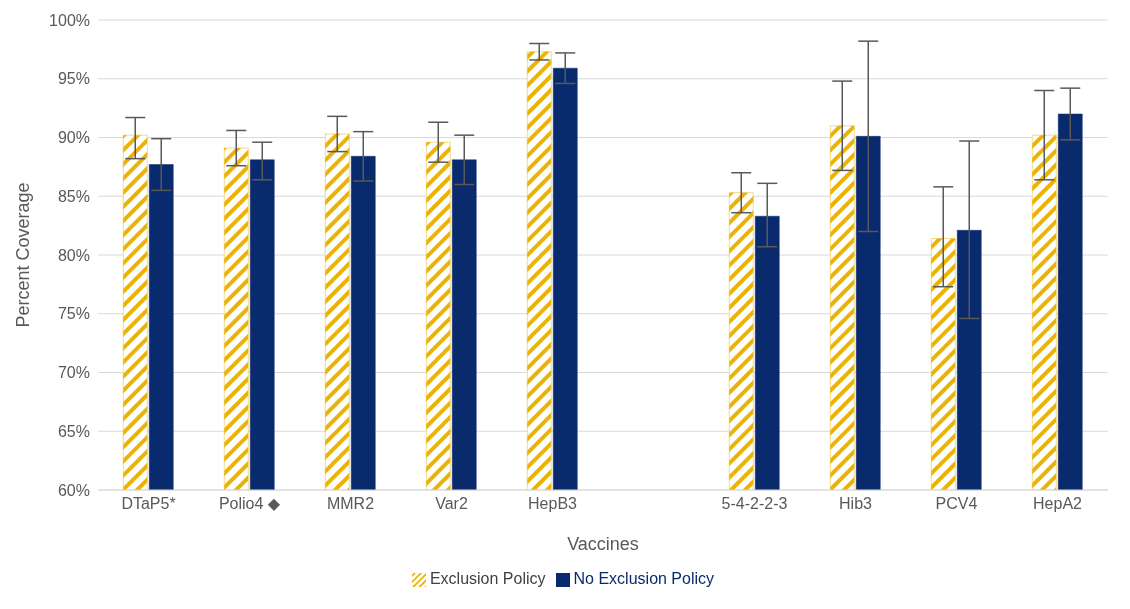 Image resolution: width=1130 pixels, height=609 pixels. Describe the element at coordinates (73, 431) in the screenshot. I see `y-tick-label: 65%` at that location.